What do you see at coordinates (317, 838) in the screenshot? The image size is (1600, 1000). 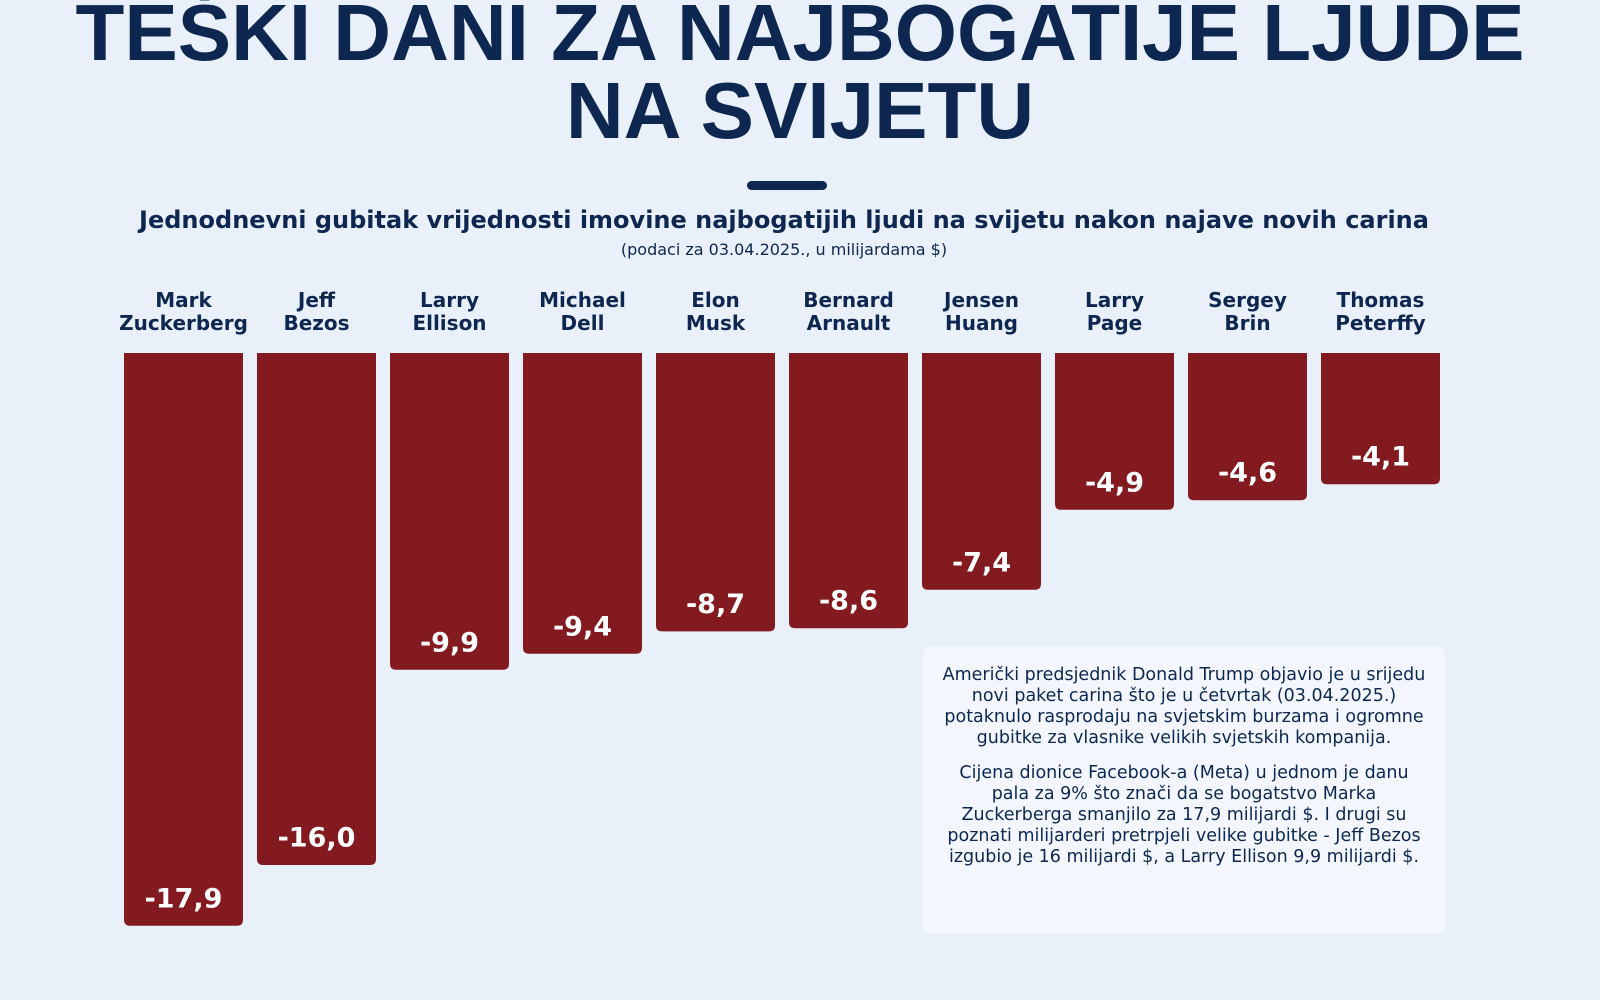 I see `value-label: -16,0` at bounding box center [317, 838].